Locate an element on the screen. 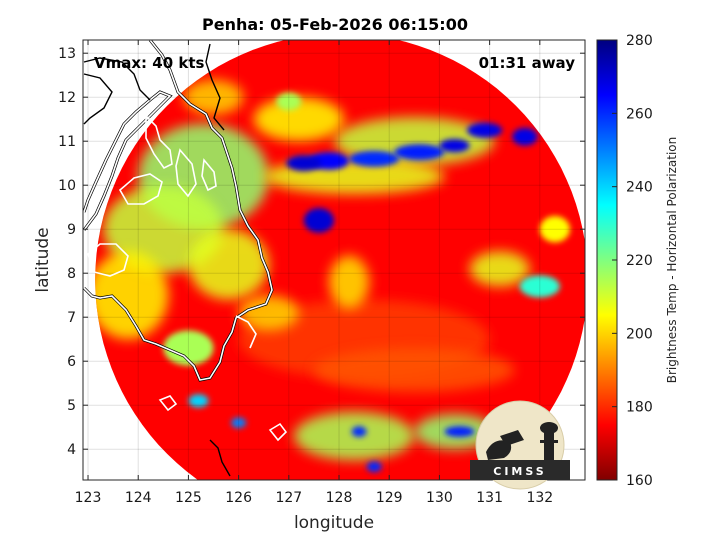 The width and height of the screenshot is (720, 540). x-tick-label: 132 is located at coordinates (539, 498).